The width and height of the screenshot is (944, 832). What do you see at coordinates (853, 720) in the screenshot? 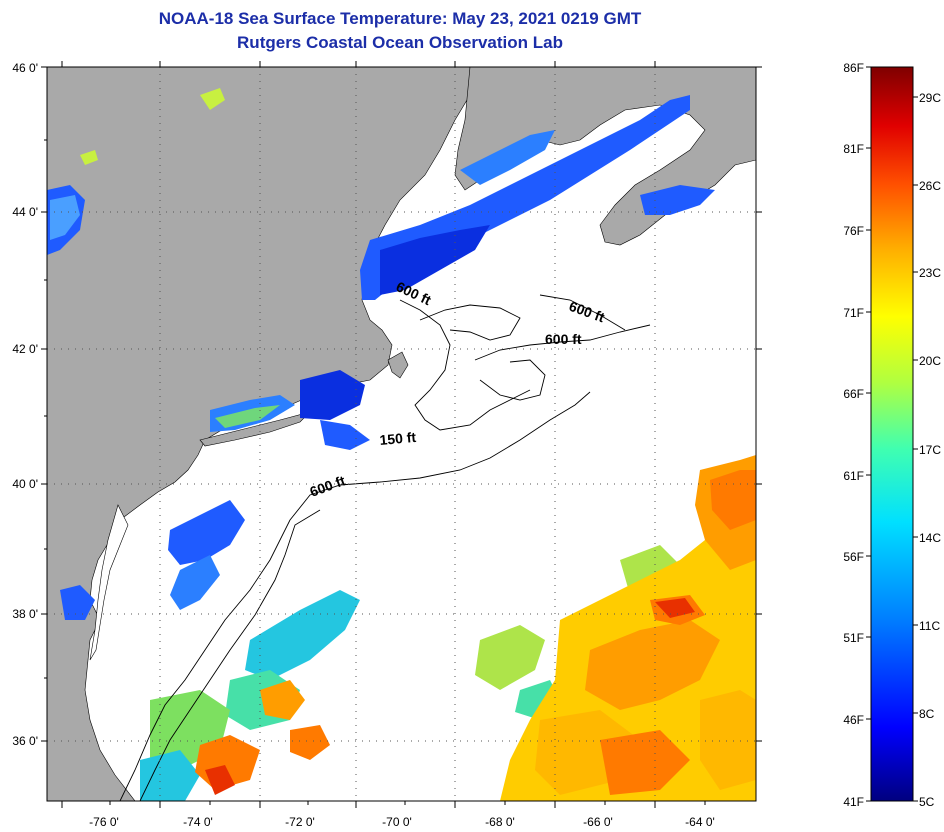
I see `cb-f-46: 46F` at bounding box center [853, 720].